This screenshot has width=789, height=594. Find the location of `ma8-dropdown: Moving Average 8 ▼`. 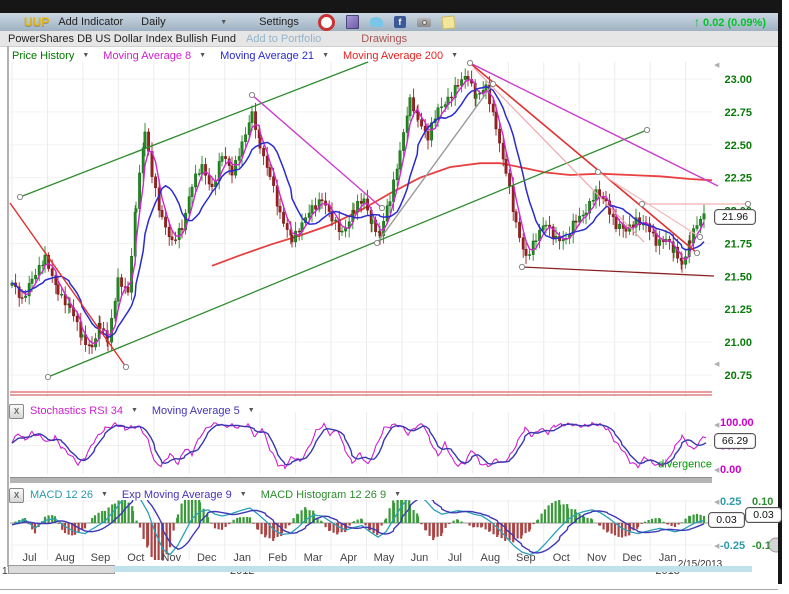

ma8-dropdown: Moving Average 8 ▼ is located at coordinates (155, 55).